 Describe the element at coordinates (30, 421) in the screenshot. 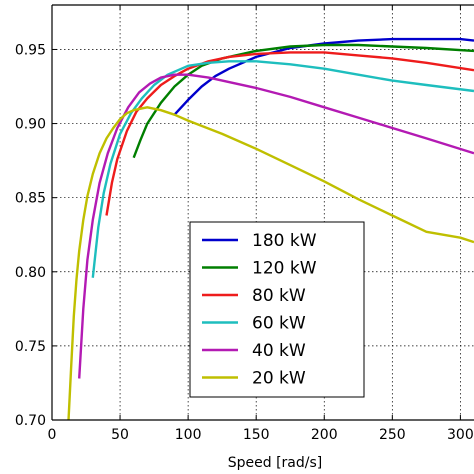

I see `y-tick-label: 0.70` at that location.